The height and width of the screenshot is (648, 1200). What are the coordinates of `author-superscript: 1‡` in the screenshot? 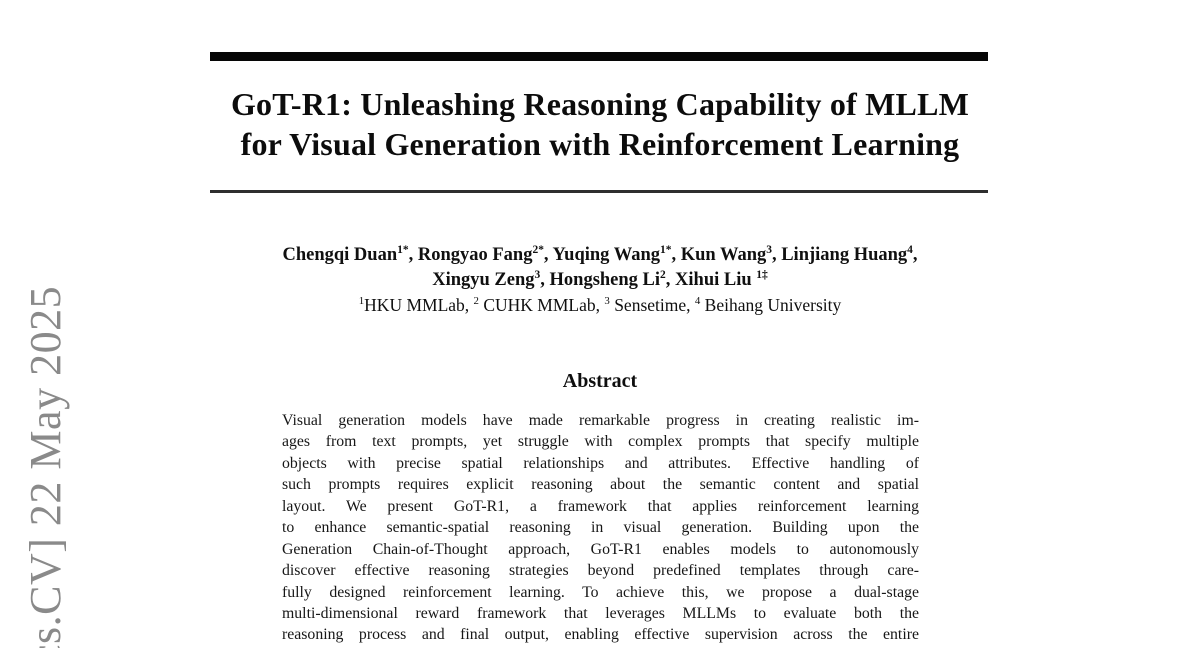 It's located at (762, 274).